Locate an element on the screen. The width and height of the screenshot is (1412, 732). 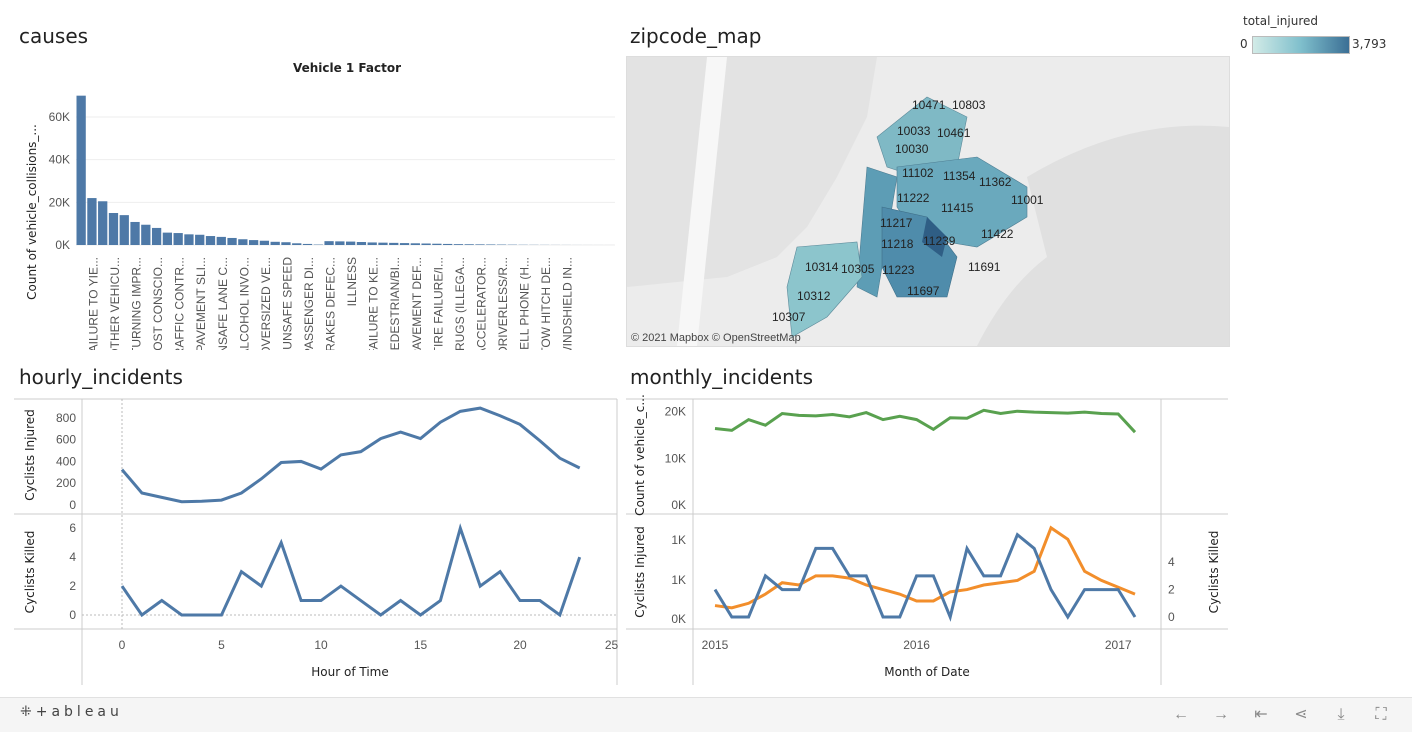
share-icon: ⋖ is located at coordinates (1301, 715).